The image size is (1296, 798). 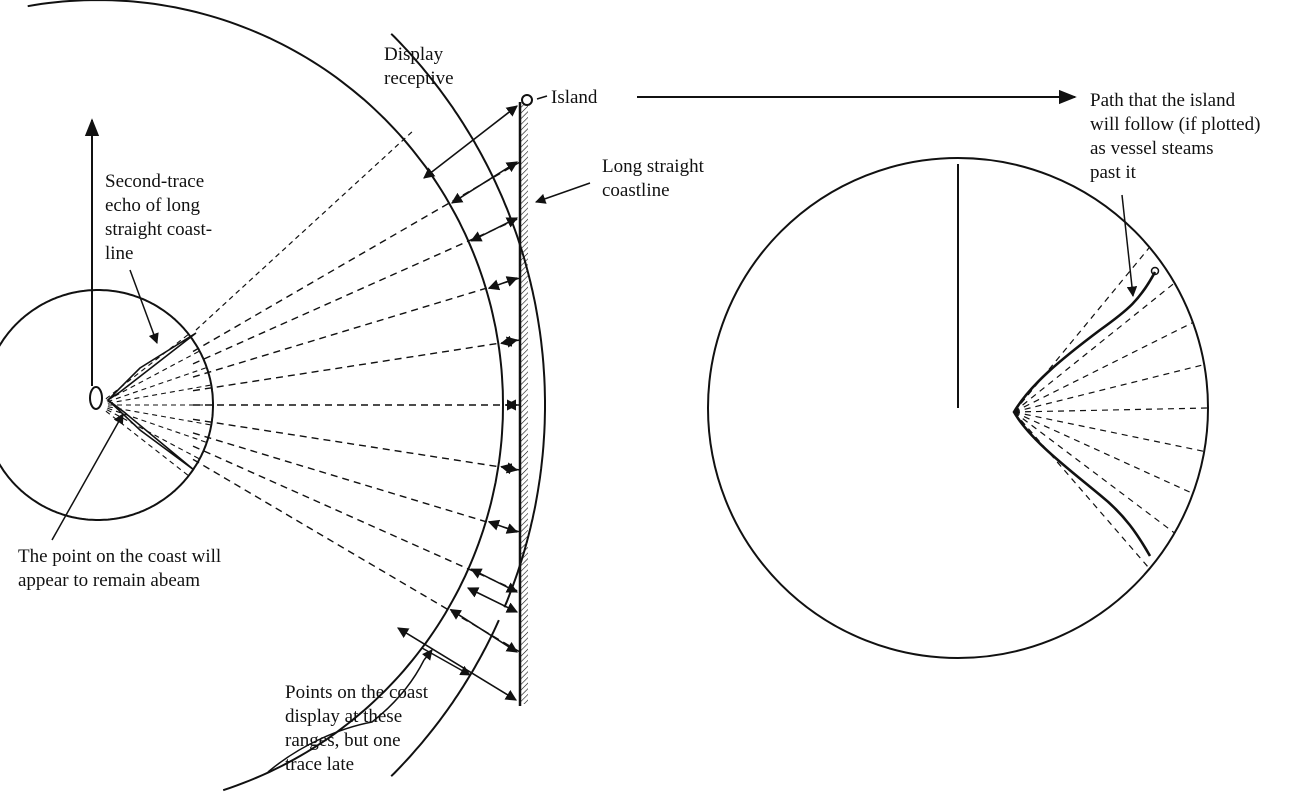 I want to click on abeam-leader, so click(x=87, y=477).